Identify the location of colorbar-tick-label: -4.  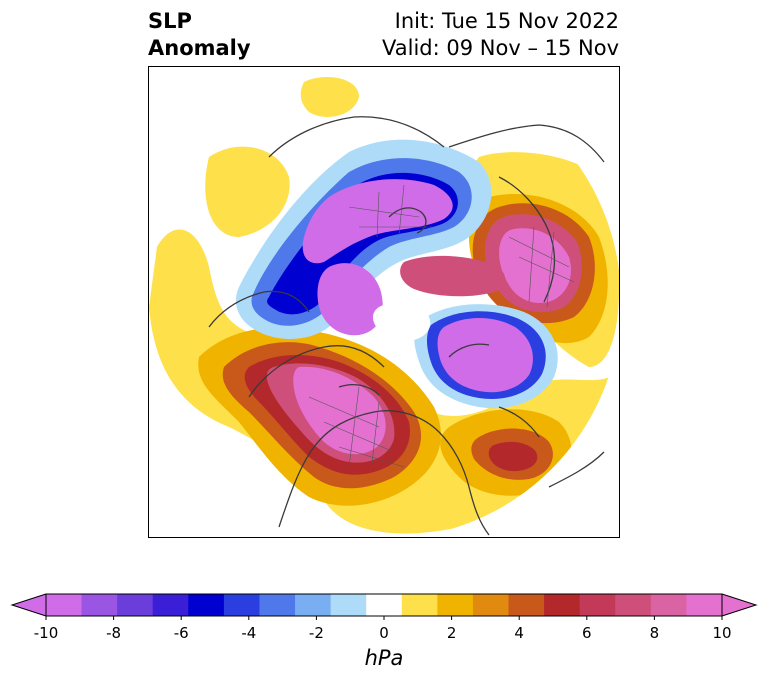
(249, 633).